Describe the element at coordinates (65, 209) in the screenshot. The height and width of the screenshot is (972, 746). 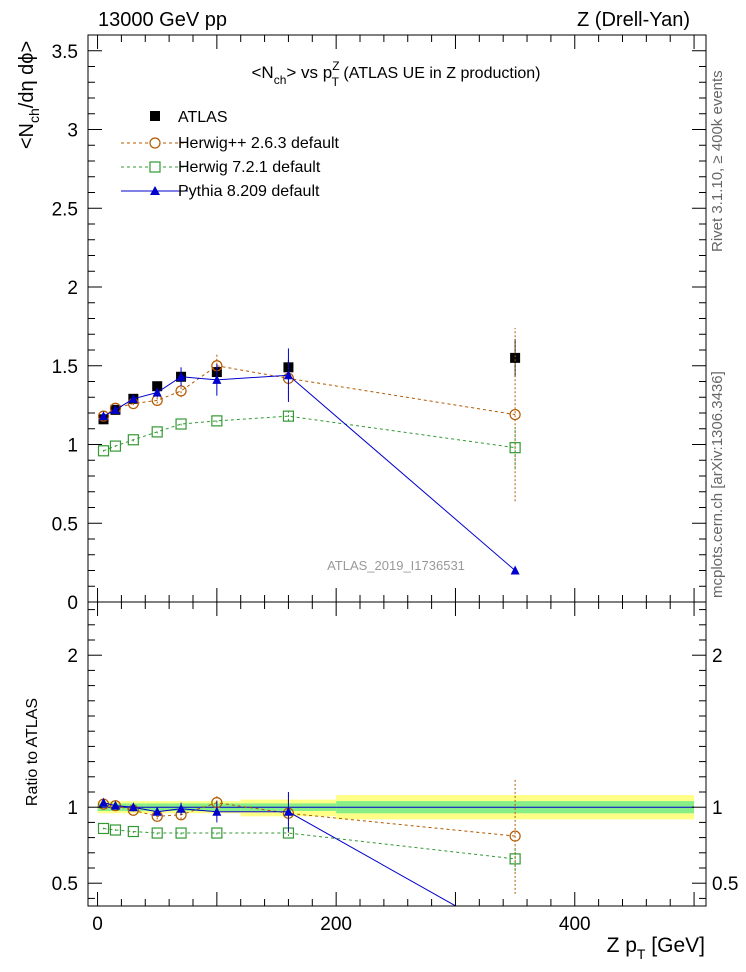
I see `y-tick-label: 2.5` at that location.